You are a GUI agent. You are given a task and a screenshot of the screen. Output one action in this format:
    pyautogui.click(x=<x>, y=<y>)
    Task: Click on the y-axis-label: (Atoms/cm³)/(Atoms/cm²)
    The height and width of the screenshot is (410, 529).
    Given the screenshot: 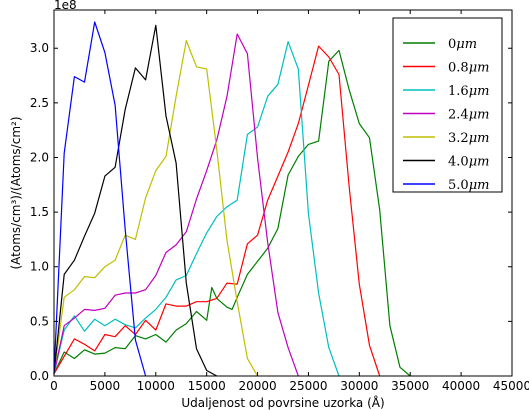 What is the action you would take?
    pyautogui.click(x=16, y=192)
    